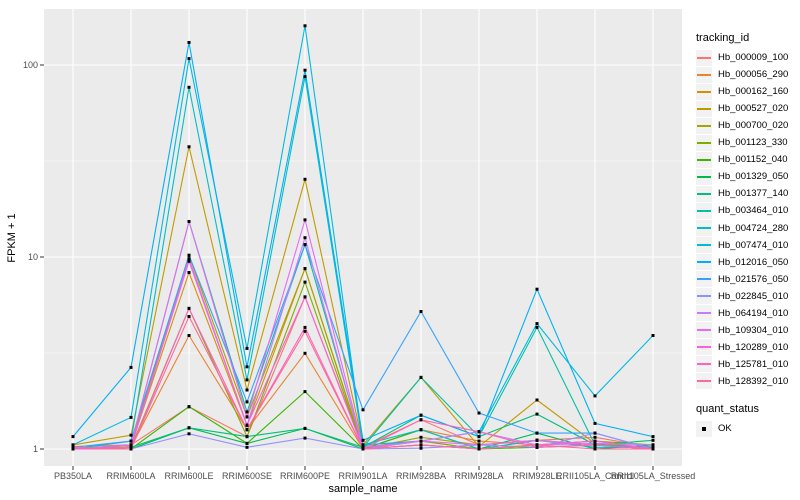 This screenshot has height=500, width=800. Describe the element at coordinates (753, 347) in the screenshot. I see `legend-item-label: Hb_120289_010` at that location.